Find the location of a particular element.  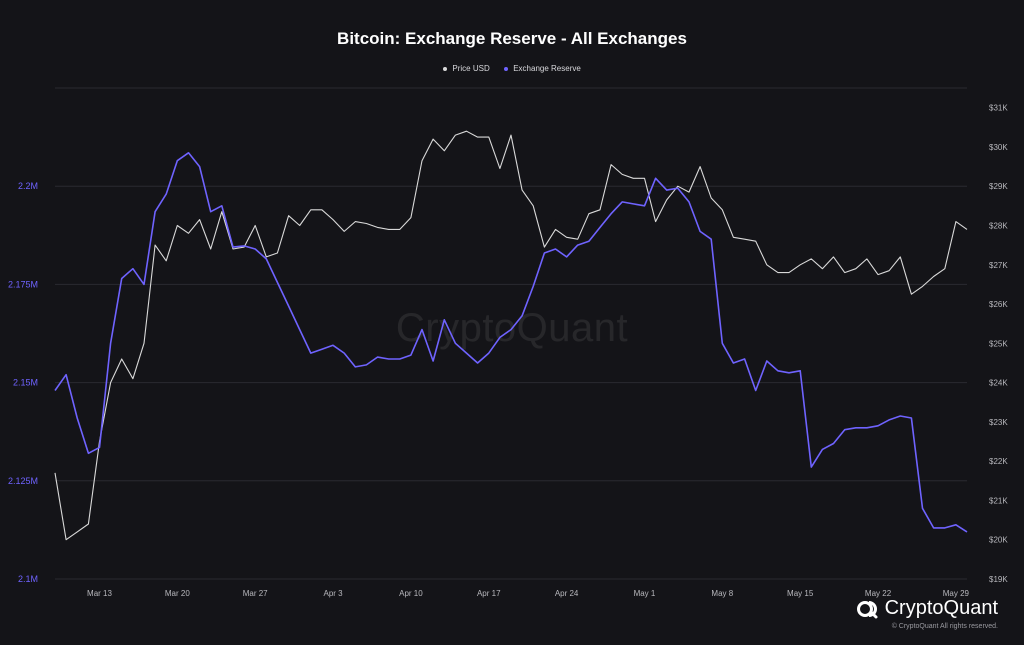

y-right-tick-label: $31K is located at coordinates (998, 108).